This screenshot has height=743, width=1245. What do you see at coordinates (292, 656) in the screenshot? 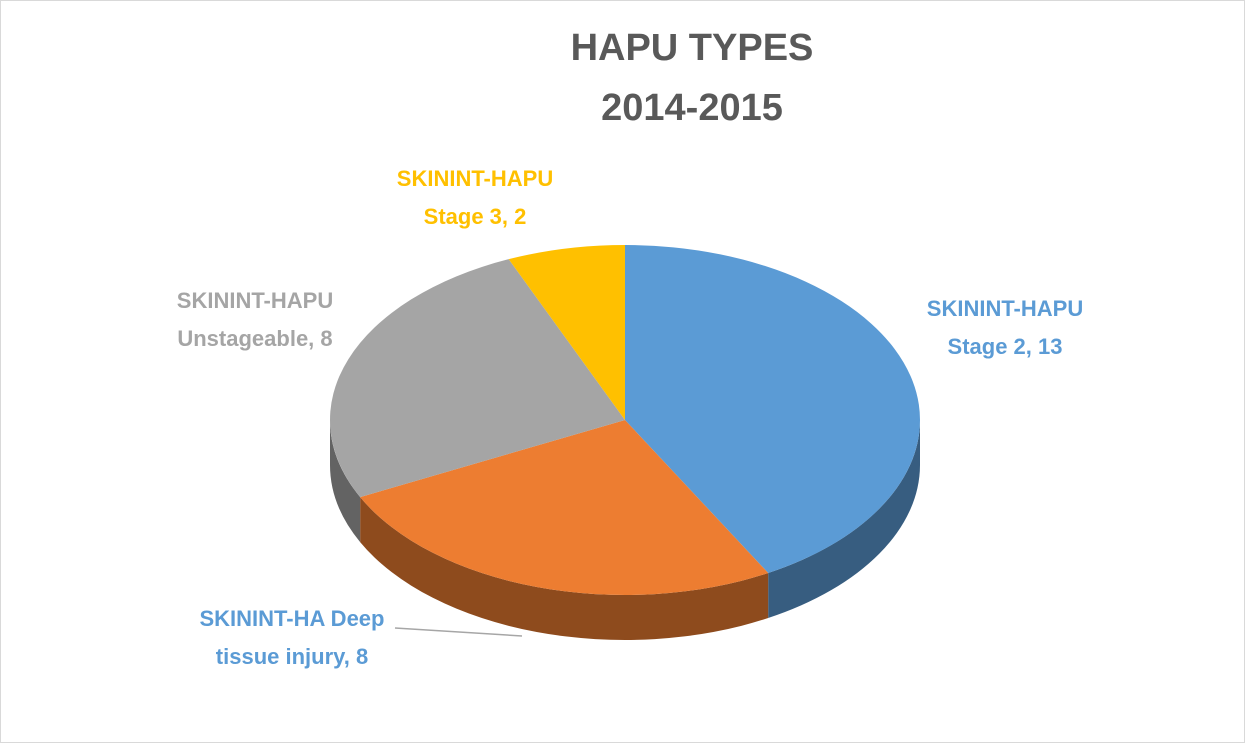
I see `data-label: tissue injury, 8` at bounding box center [292, 656].